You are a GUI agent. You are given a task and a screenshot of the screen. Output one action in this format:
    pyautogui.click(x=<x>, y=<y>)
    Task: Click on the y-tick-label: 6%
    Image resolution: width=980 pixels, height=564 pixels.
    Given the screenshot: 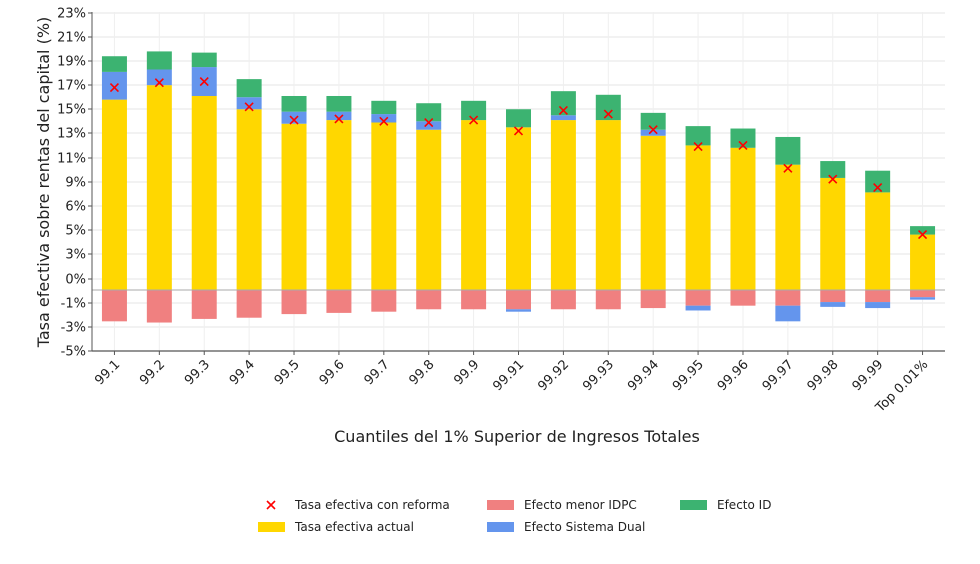 What is the action you would take?
    pyautogui.click(x=75, y=207)
    